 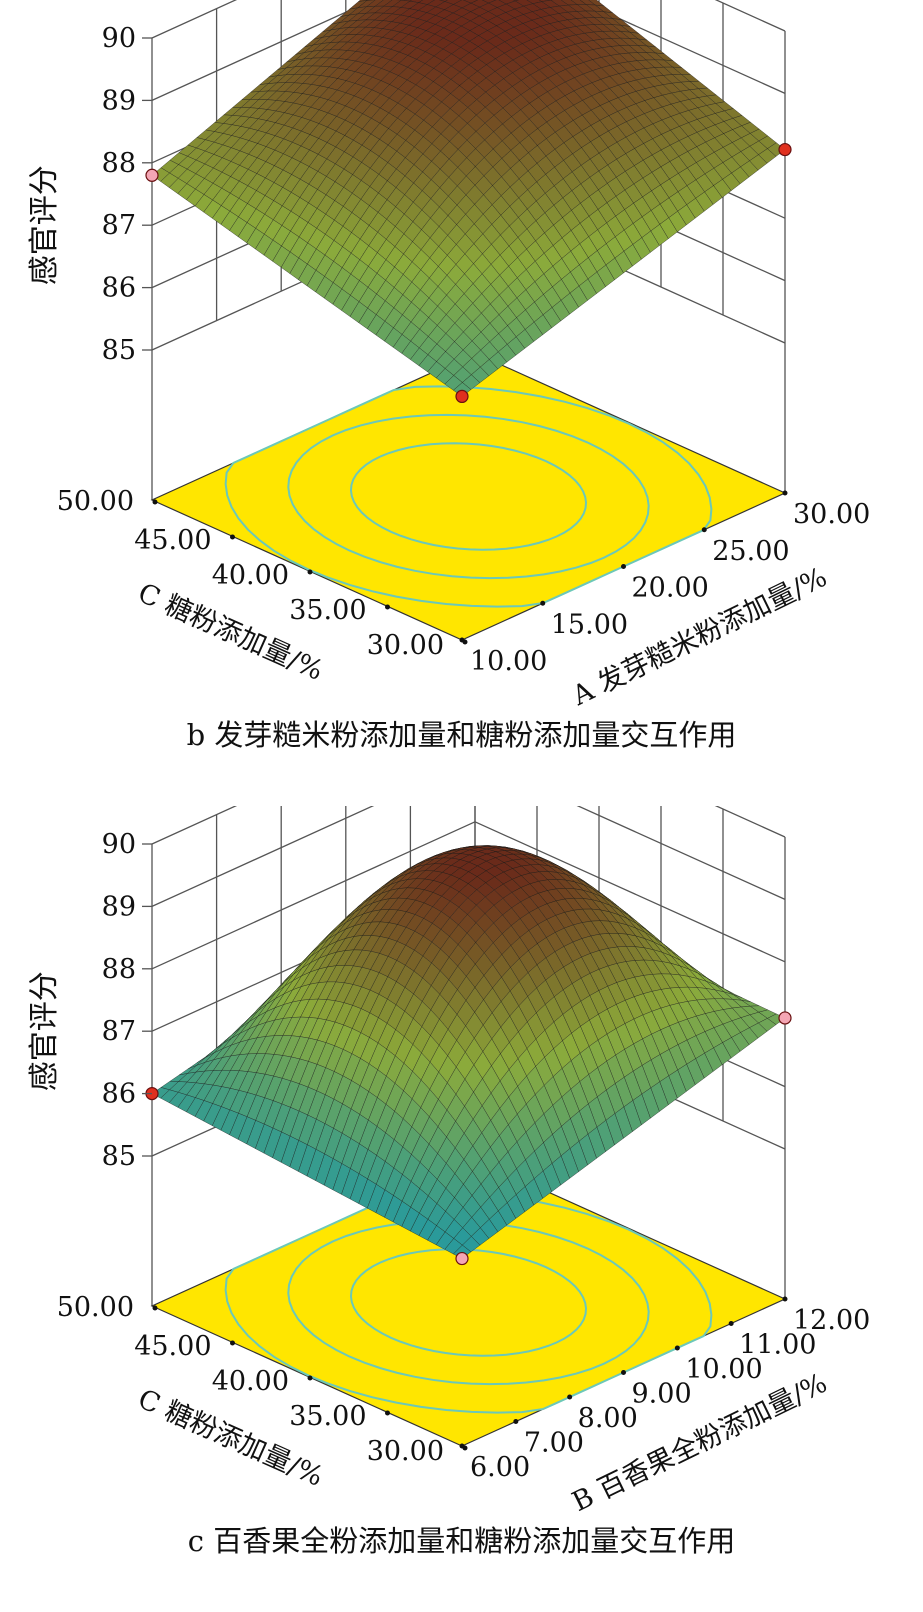 I want to click on right-tick-label: 8.00, so click(x=608, y=1418).